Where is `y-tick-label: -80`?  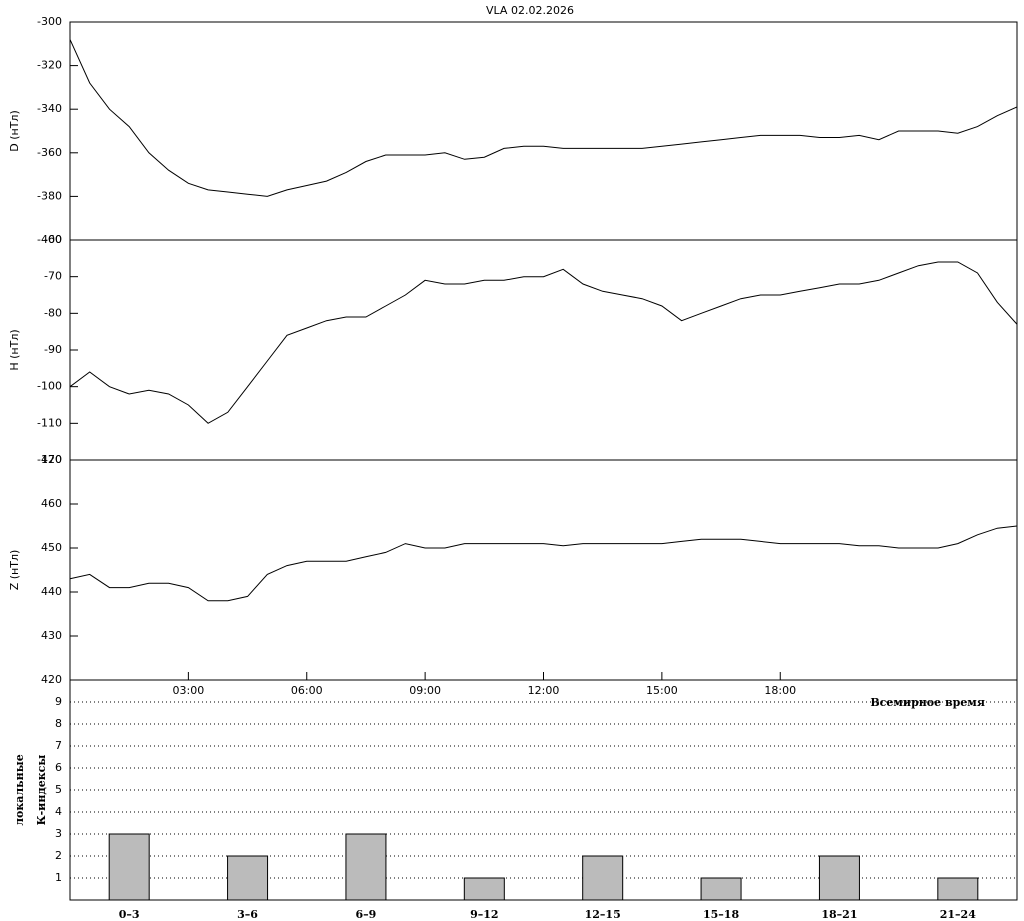
y-tick-label: -80 is located at coordinates (53, 312).